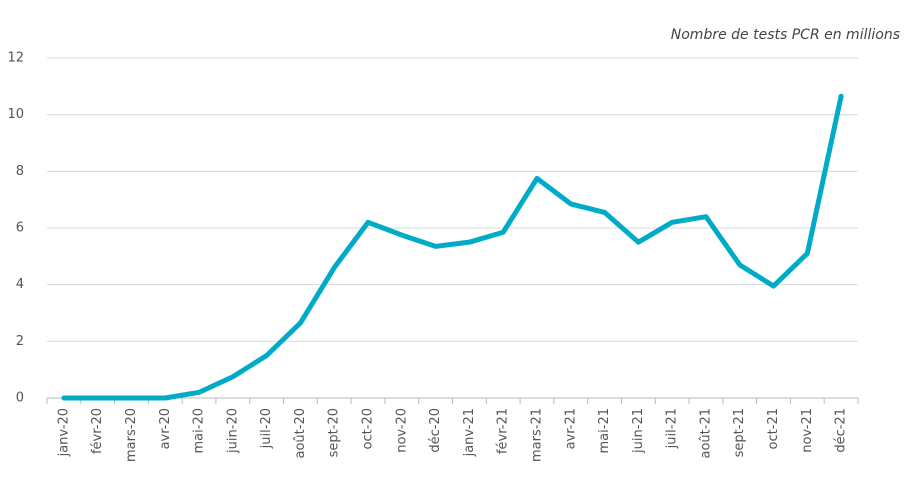 The image size is (909, 477). What do you see at coordinates (469, 432) in the screenshot?
I see `x-tick-label: janv-21` at bounding box center [469, 432].